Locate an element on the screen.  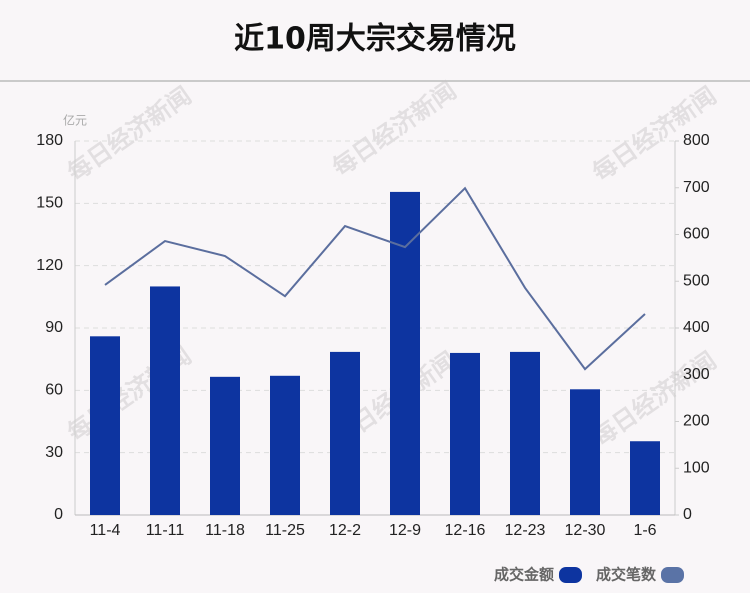
y-tick-label: 180 is located at coordinates (49, 140).